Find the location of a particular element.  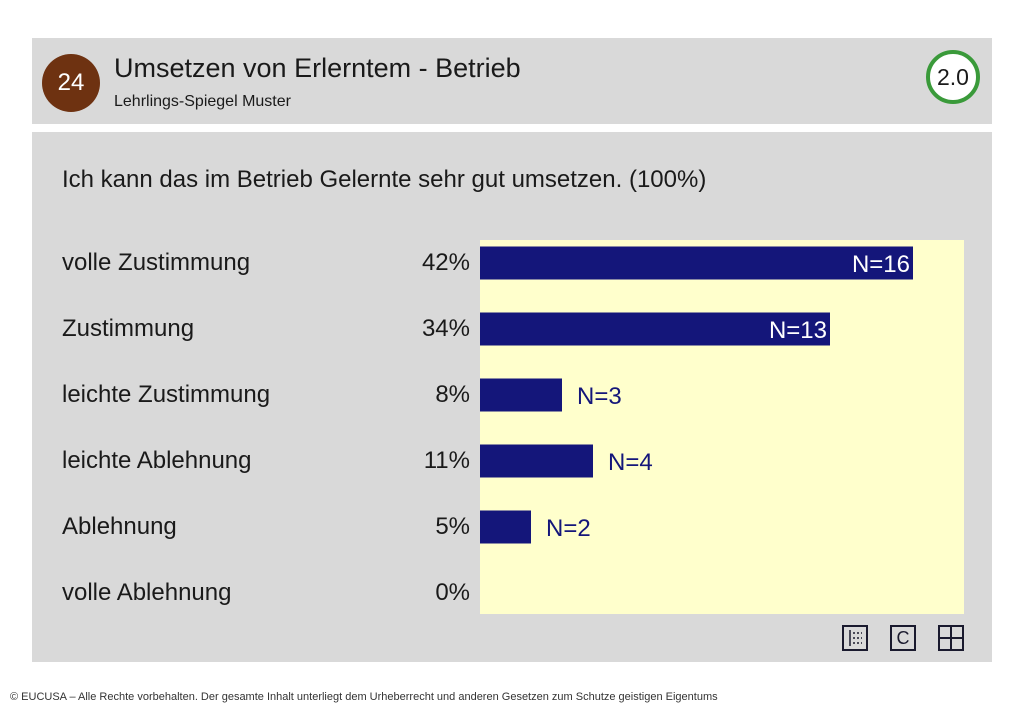

version-badge: 2.0 is located at coordinates (953, 77).